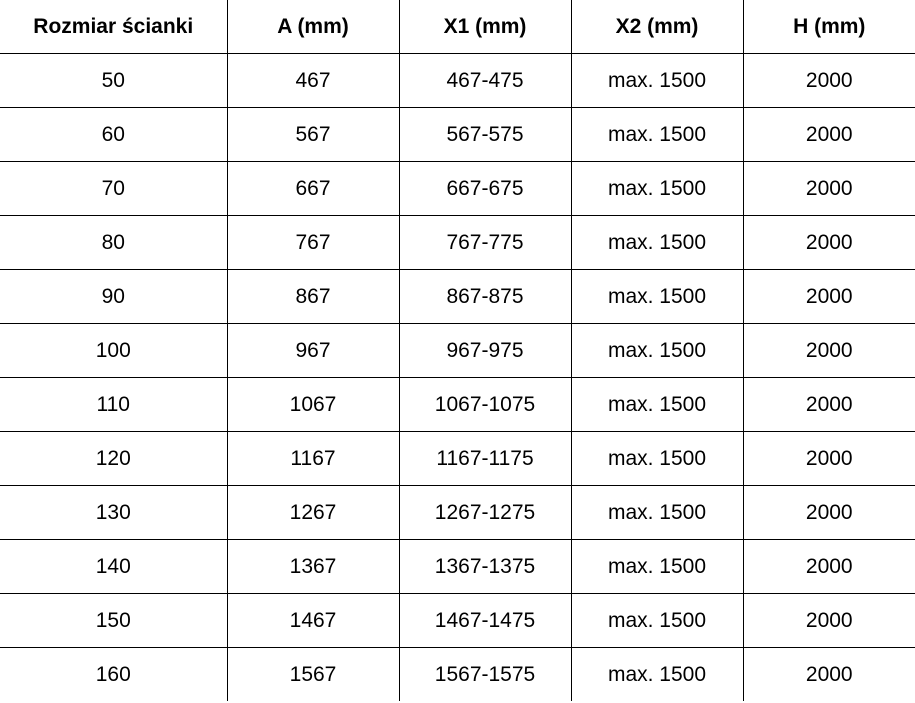 This screenshot has width=915, height=703. What do you see at coordinates (485, 458) in the screenshot?
I see `cell-x1: 1167-1175` at bounding box center [485, 458].